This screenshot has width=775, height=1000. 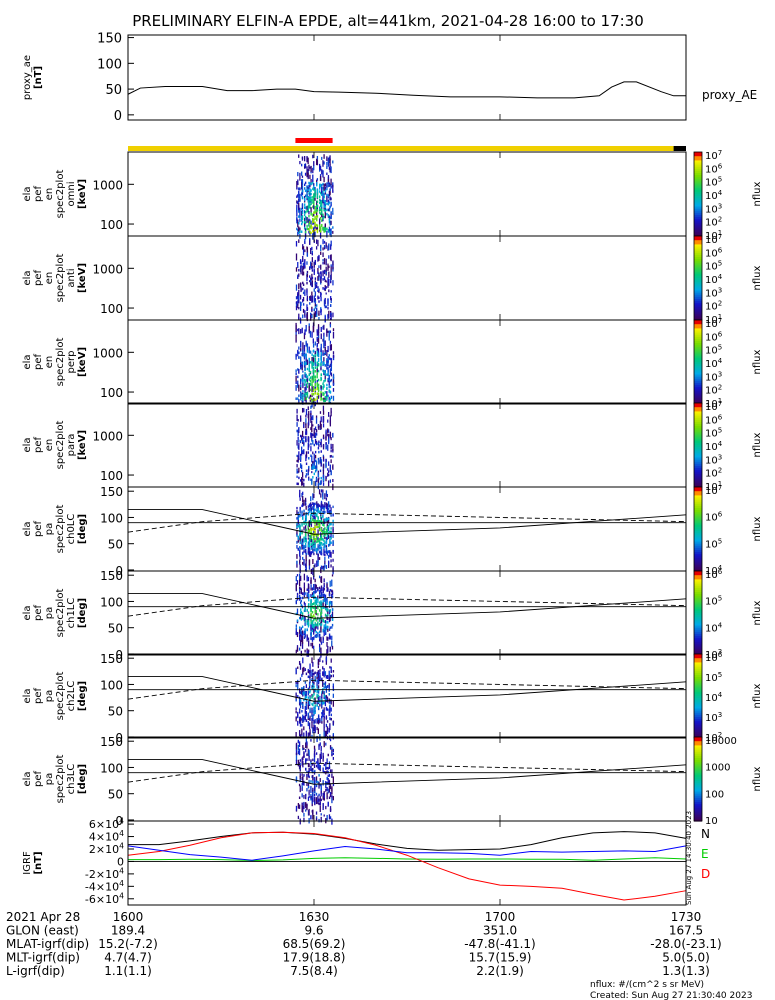 What do you see at coordinates (49, 362) in the screenshot?
I see `y-axis-label: en` at bounding box center [49, 362].